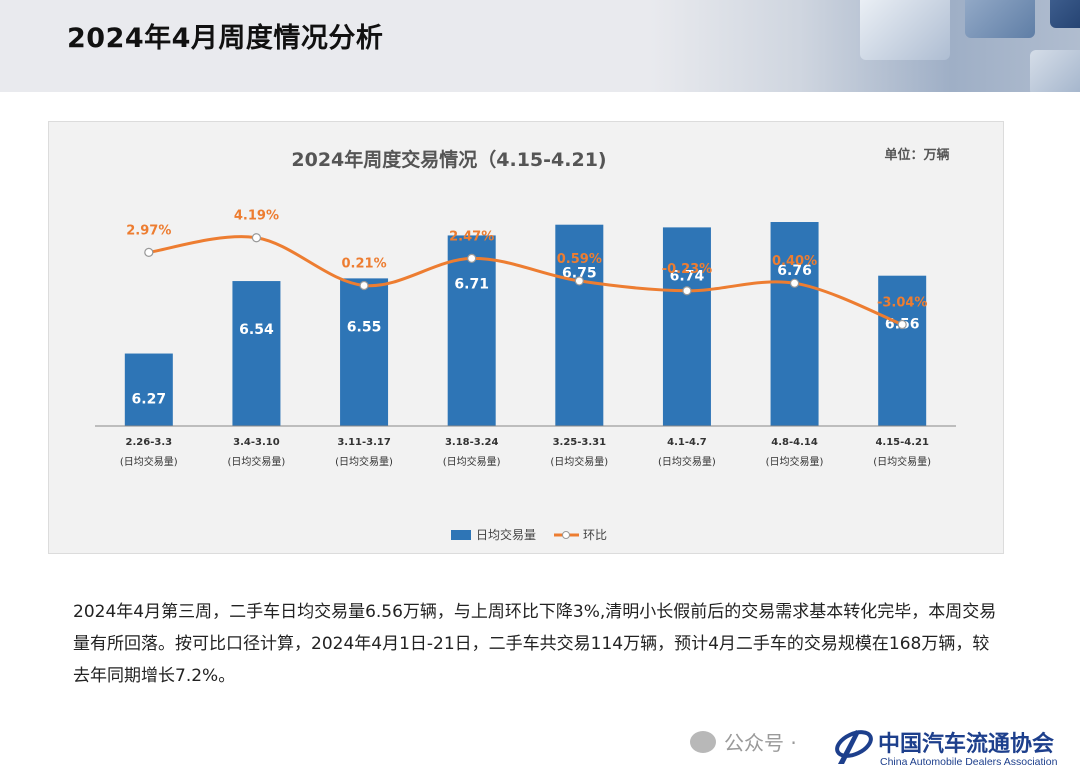  What do you see at coordinates (794, 261) in the screenshot?
I see `mom-value-label: 0.40%` at bounding box center [794, 261].